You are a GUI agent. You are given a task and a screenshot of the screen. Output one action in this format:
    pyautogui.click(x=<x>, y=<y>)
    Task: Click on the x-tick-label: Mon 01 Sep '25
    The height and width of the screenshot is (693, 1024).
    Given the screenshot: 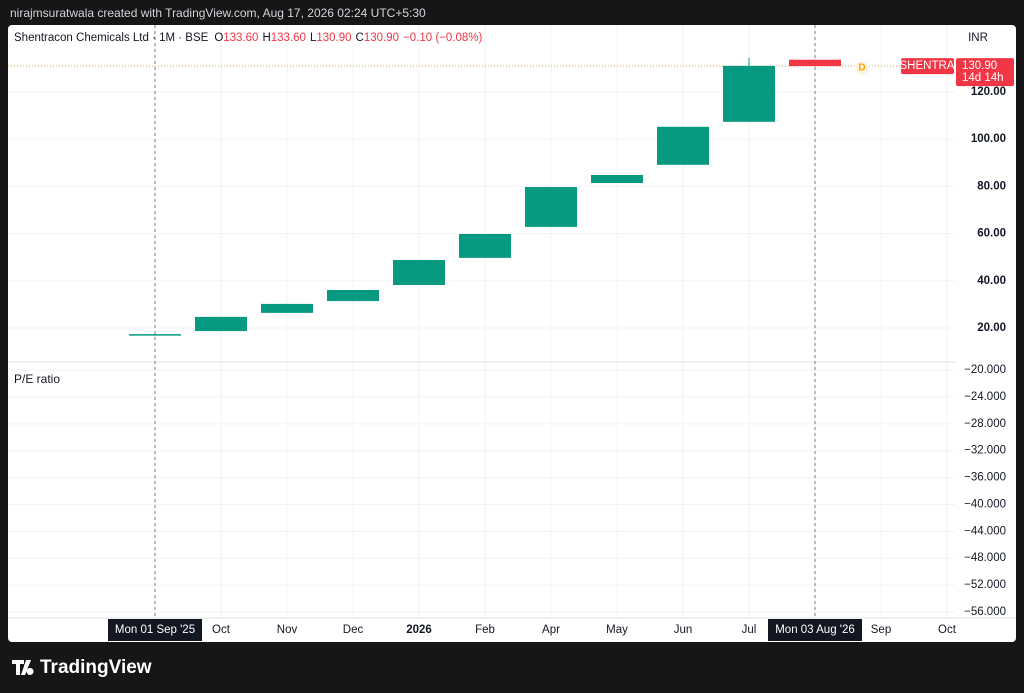 What is the action you would take?
    pyautogui.click(x=155, y=630)
    